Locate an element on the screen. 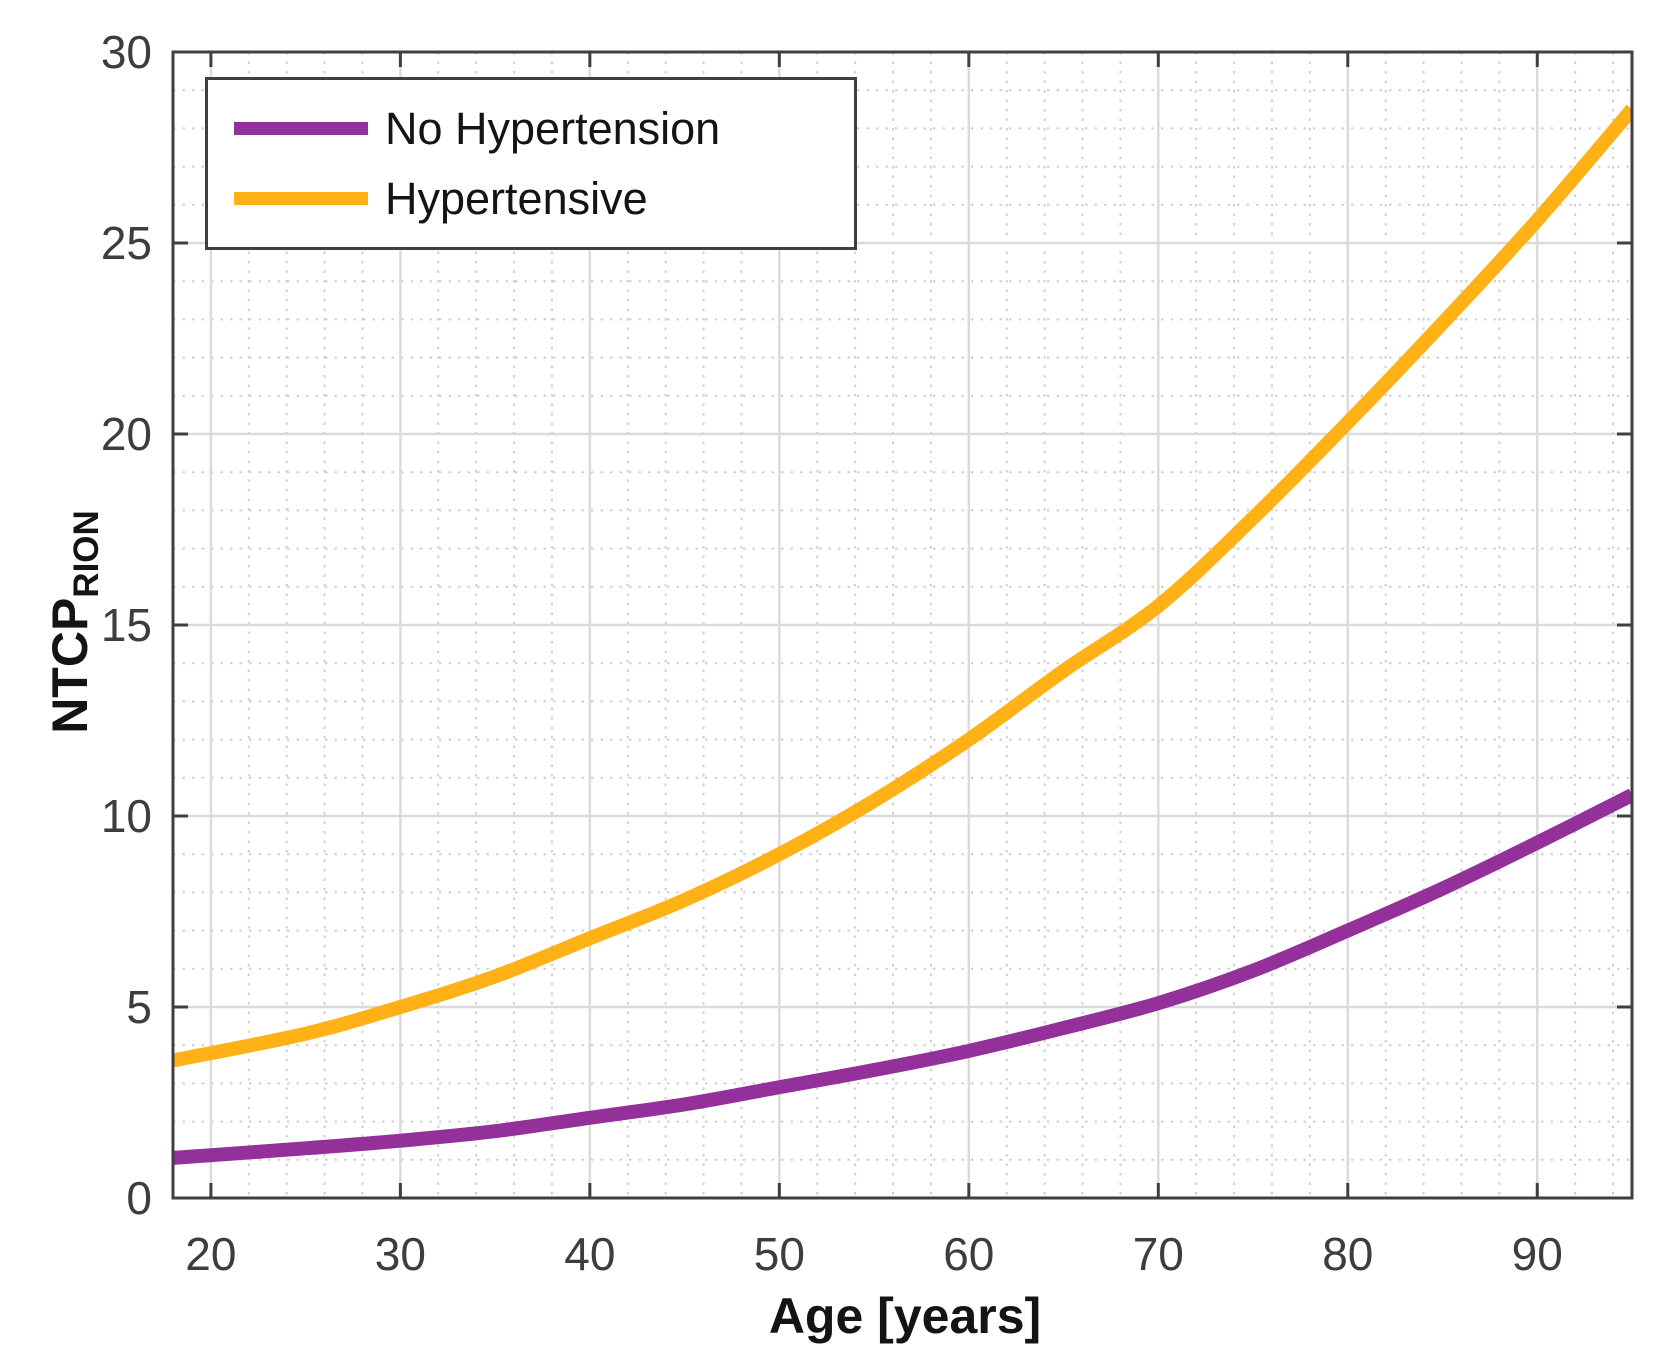  legend-line-hypertensive-icon is located at coordinates (301, 199).